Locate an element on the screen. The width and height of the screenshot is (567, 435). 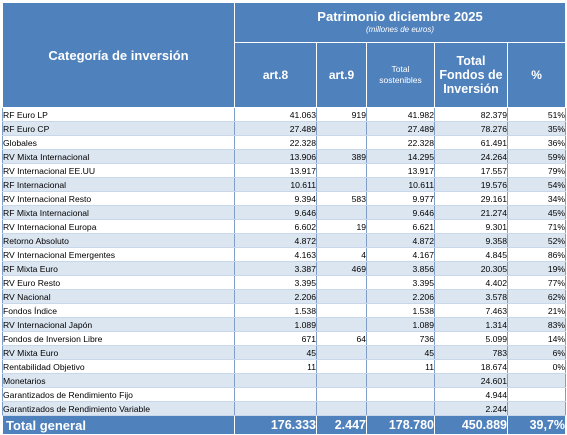
row-art8: 13.906 is located at coordinates (275, 156).